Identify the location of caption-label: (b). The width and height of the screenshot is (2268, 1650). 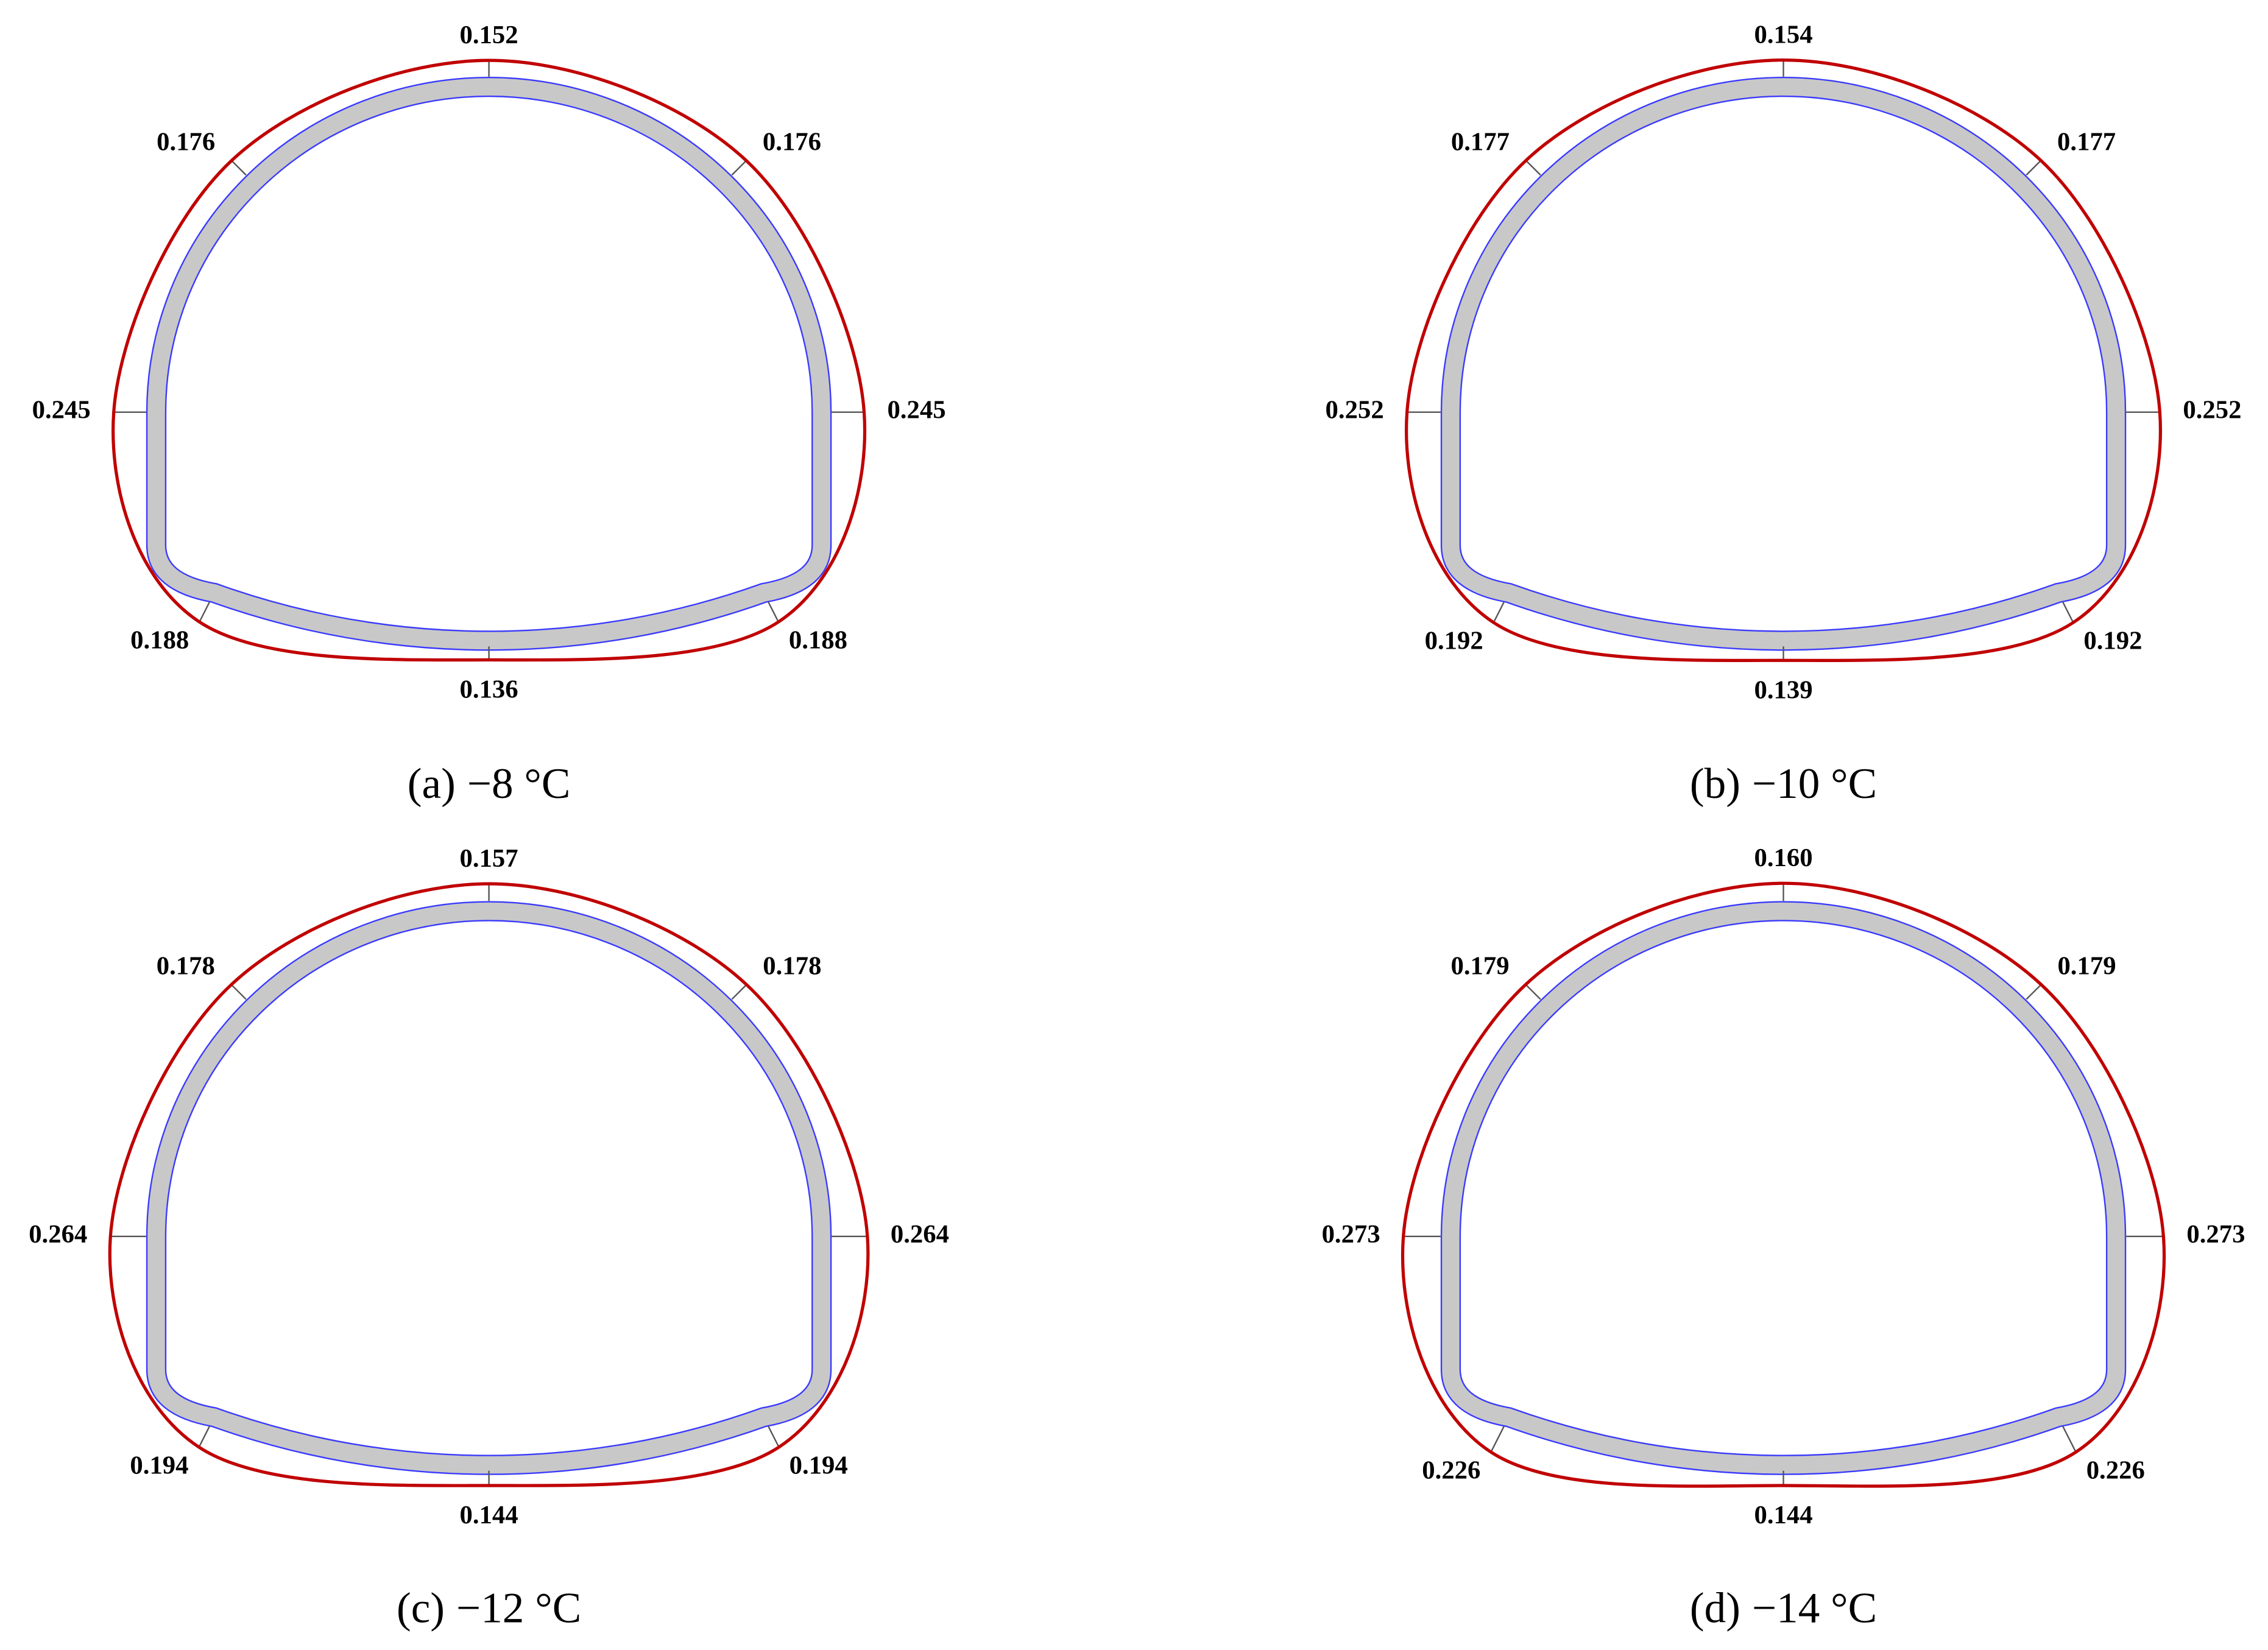
(1715, 784).